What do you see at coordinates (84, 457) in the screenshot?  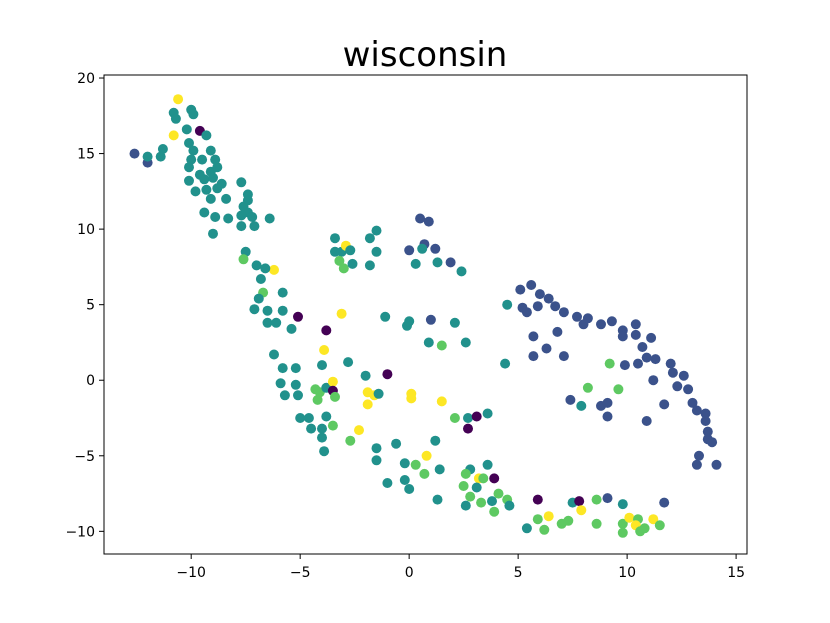 I see `y-tick-label: −5` at bounding box center [84, 457].